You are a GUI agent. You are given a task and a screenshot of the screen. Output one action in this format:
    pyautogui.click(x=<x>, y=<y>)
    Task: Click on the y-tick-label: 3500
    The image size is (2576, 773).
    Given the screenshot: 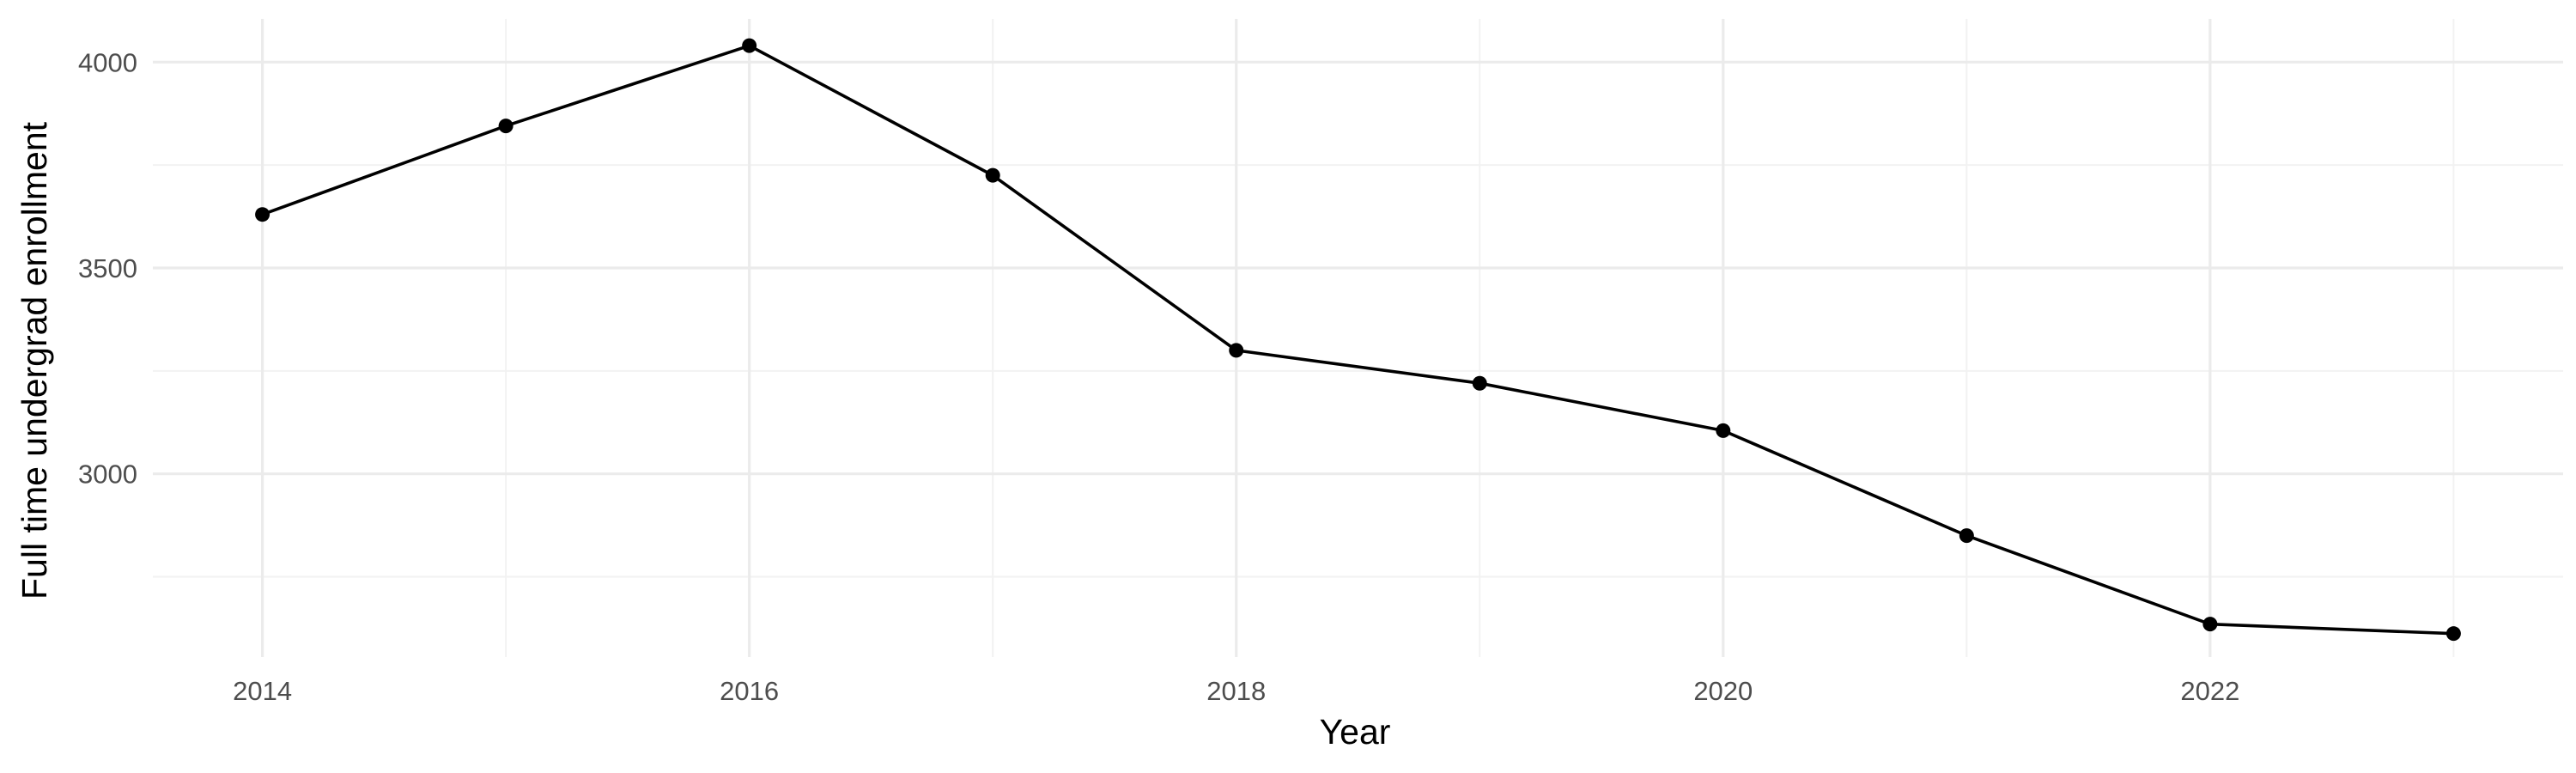 What is the action you would take?
    pyautogui.click(x=107, y=268)
    